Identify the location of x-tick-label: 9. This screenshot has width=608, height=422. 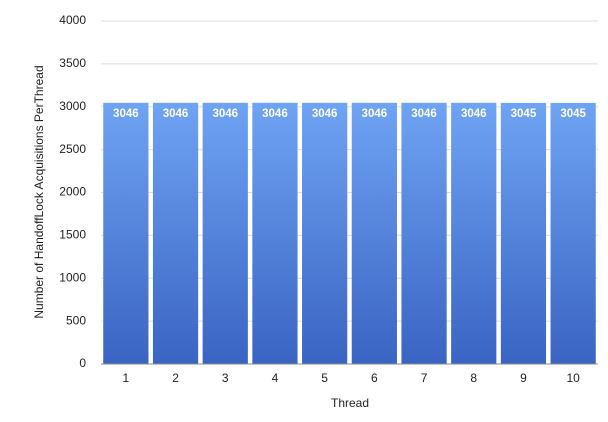
(523, 378).